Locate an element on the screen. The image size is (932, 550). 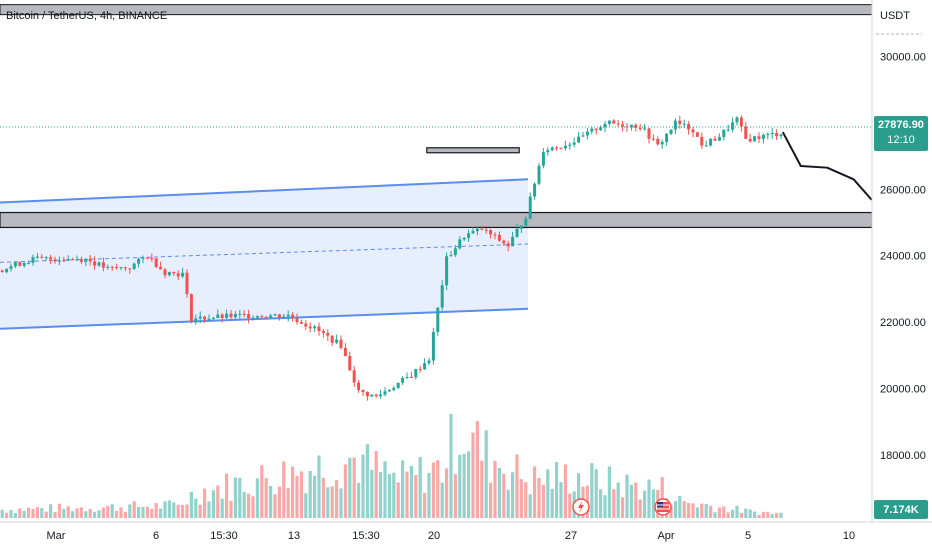
x-tick-label: Apr is located at coordinates (665, 536).